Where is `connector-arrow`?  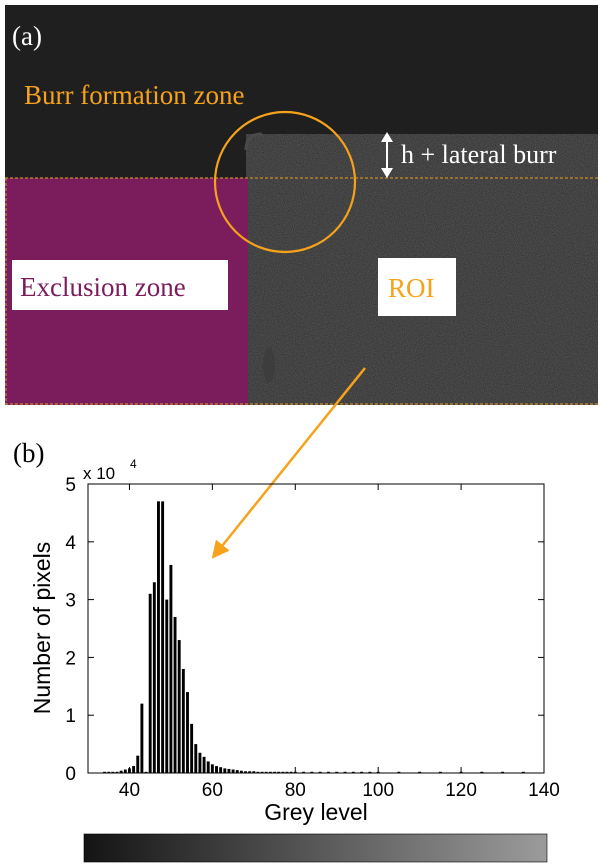
connector-arrow is located at coordinates (288, 463).